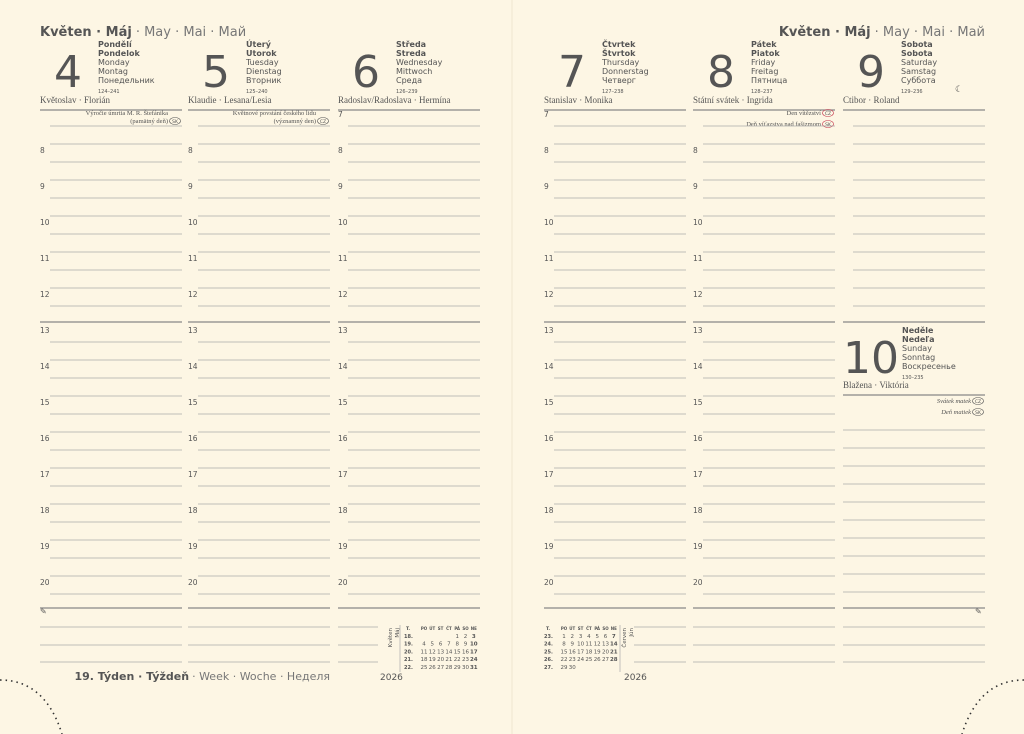 The width and height of the screenshot is (1024, 734). I want to click on nameday: Ctibor · Roland, so click(871, 100).